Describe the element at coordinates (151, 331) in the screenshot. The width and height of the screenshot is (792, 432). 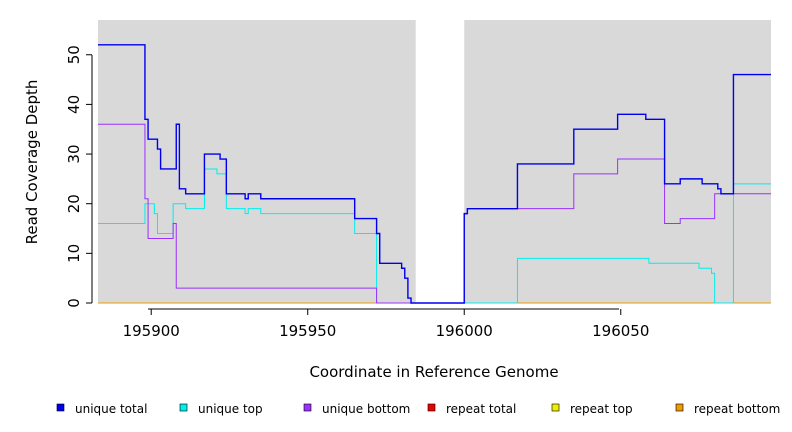
I see `x-tick-label: 195900` at that location.